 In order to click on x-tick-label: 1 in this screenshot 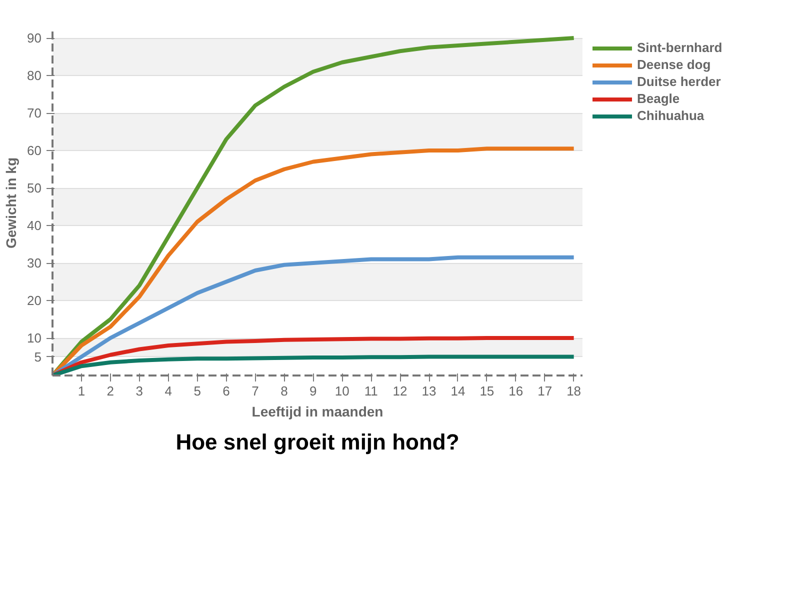, I will do `click(82, 391)`.